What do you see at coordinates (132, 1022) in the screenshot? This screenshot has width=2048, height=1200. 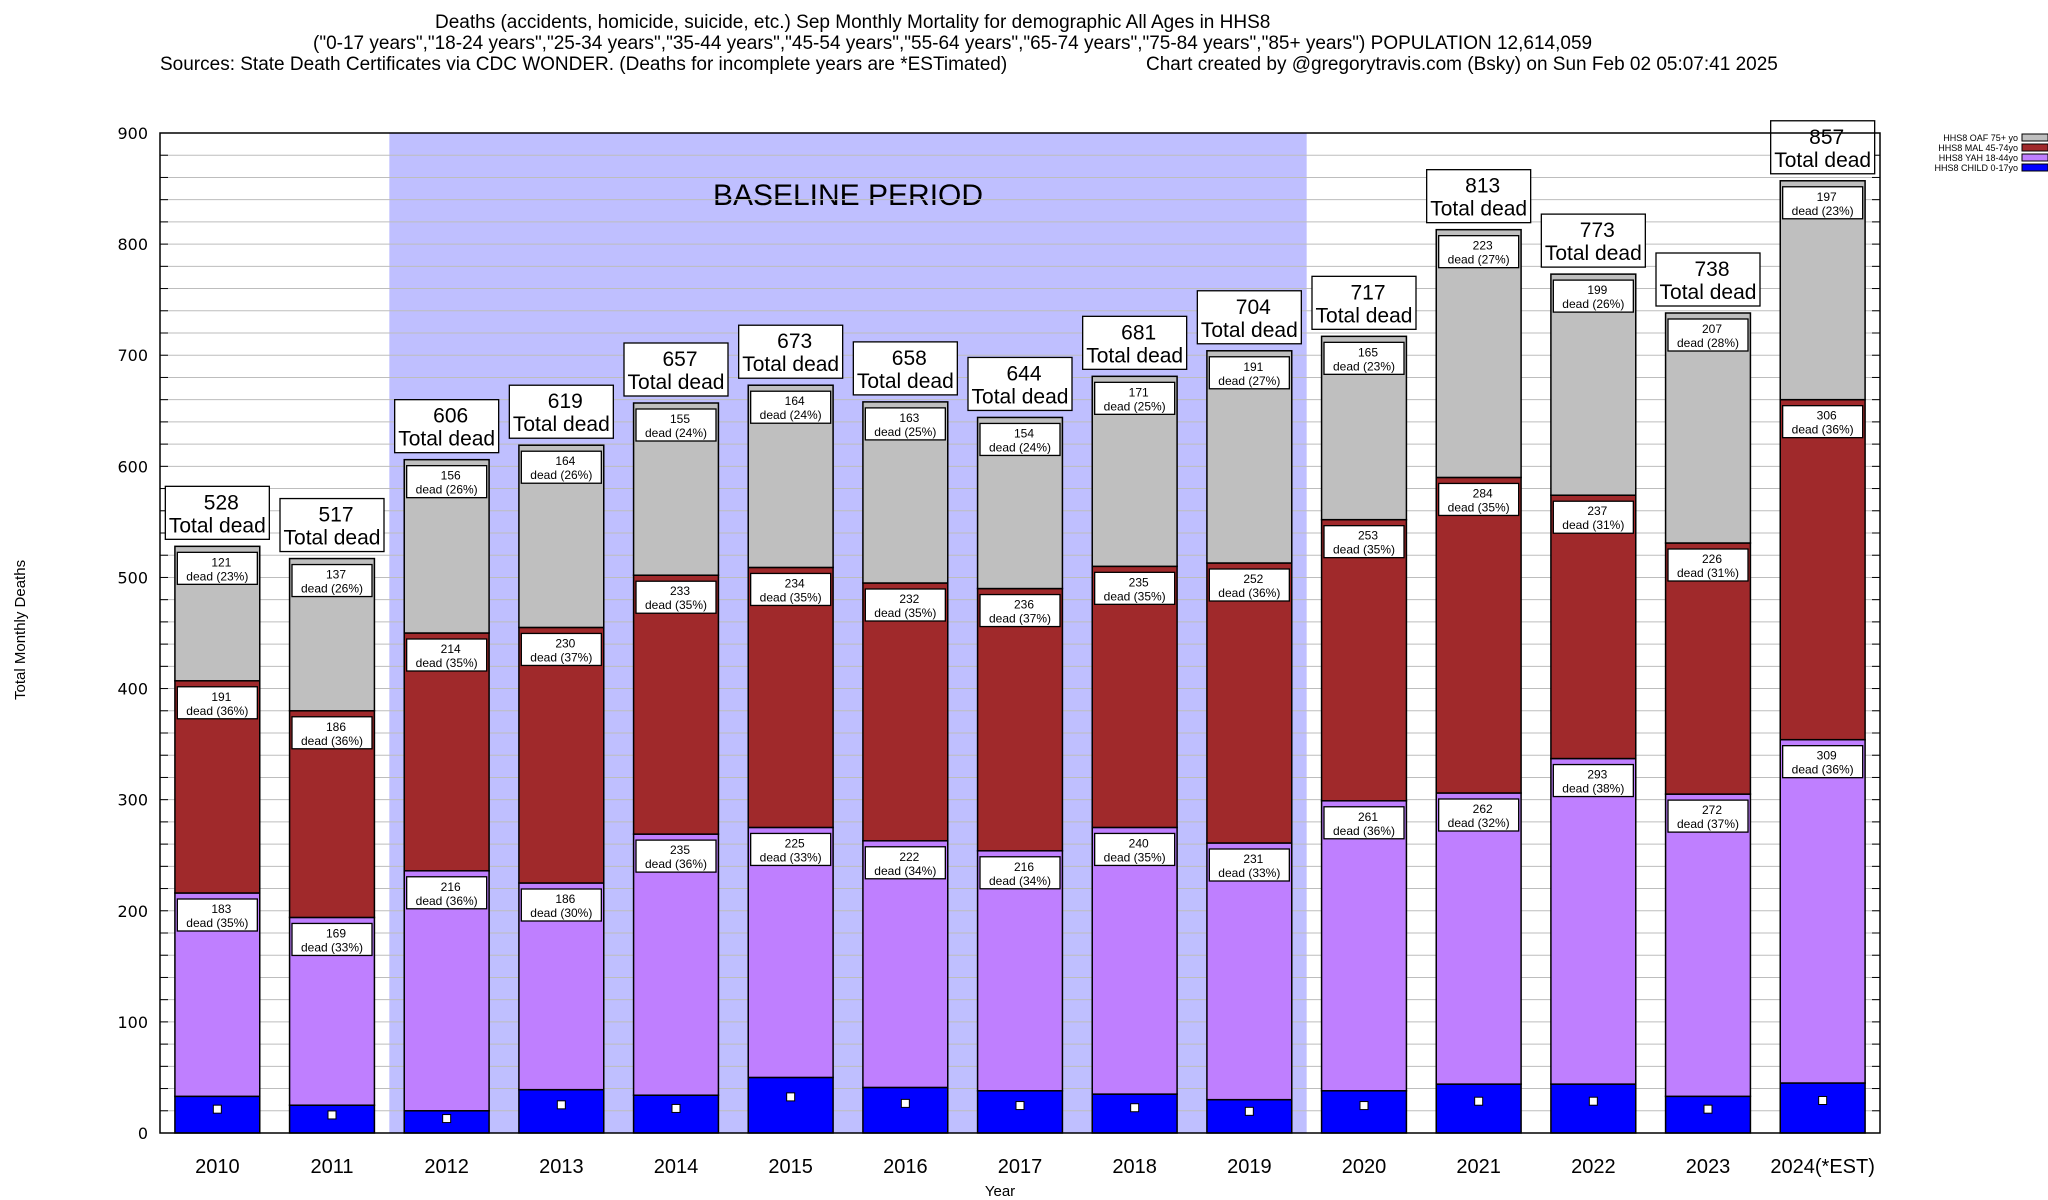 I see `y-tick-label: 100` at bounding box center [132, 1022].